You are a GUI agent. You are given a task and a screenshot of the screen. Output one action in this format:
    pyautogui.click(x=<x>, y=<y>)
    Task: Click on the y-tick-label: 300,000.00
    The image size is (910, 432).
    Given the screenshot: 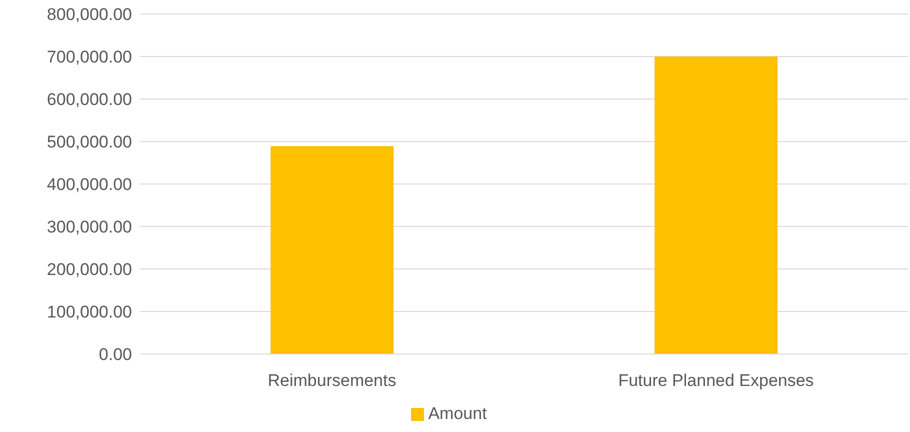 What is the action you would take?
    pyautogui.click(x=89, y=227)
    